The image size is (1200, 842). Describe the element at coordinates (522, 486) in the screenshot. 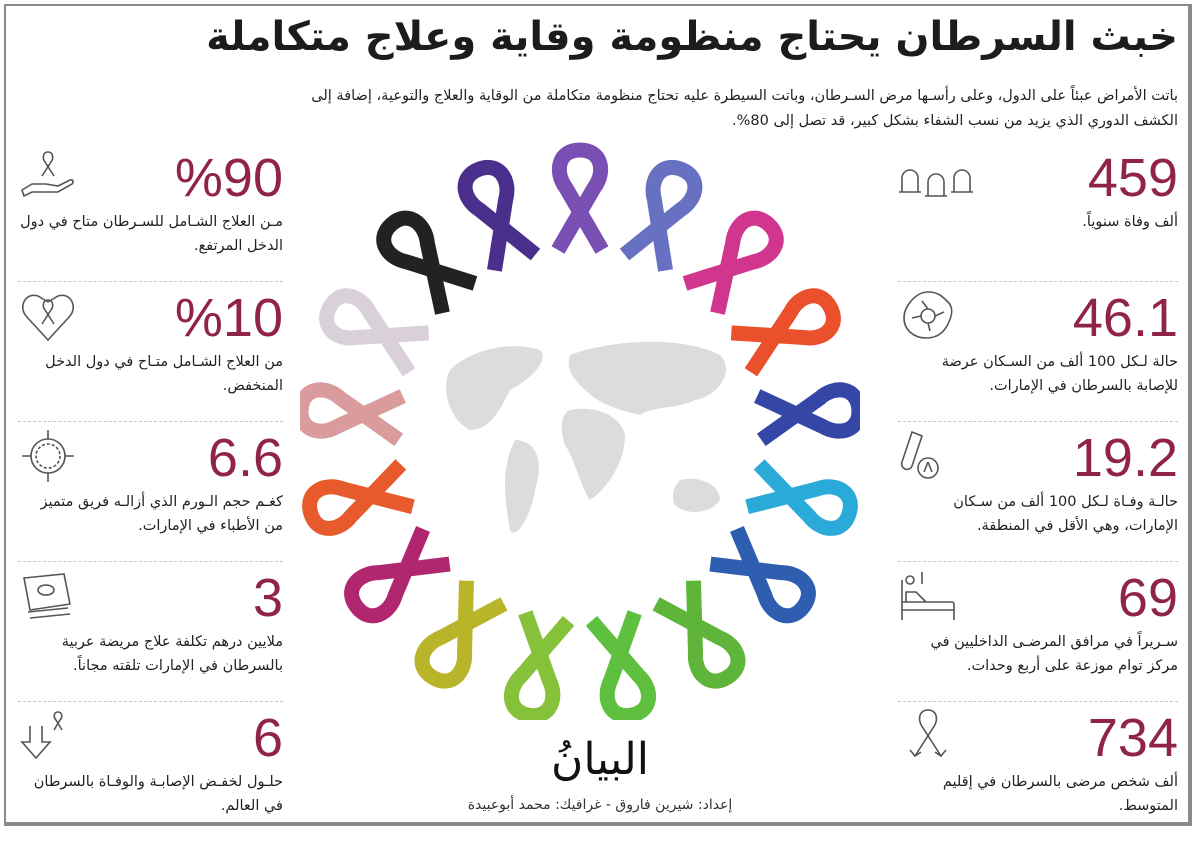

I see `map-south-america` at that location.